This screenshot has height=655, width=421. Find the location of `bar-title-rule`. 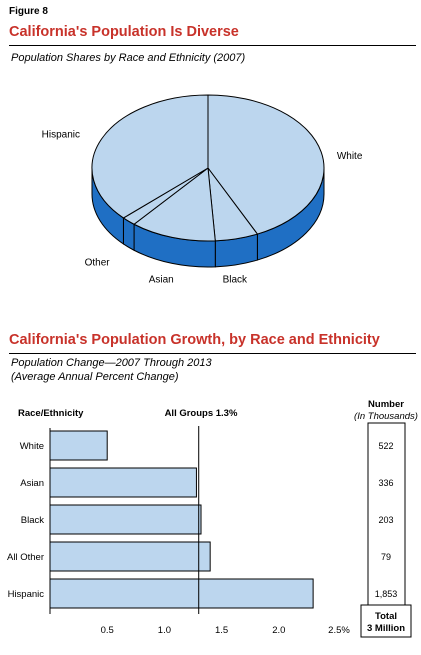

bar-title-rule is located at coordinates (212, 353).